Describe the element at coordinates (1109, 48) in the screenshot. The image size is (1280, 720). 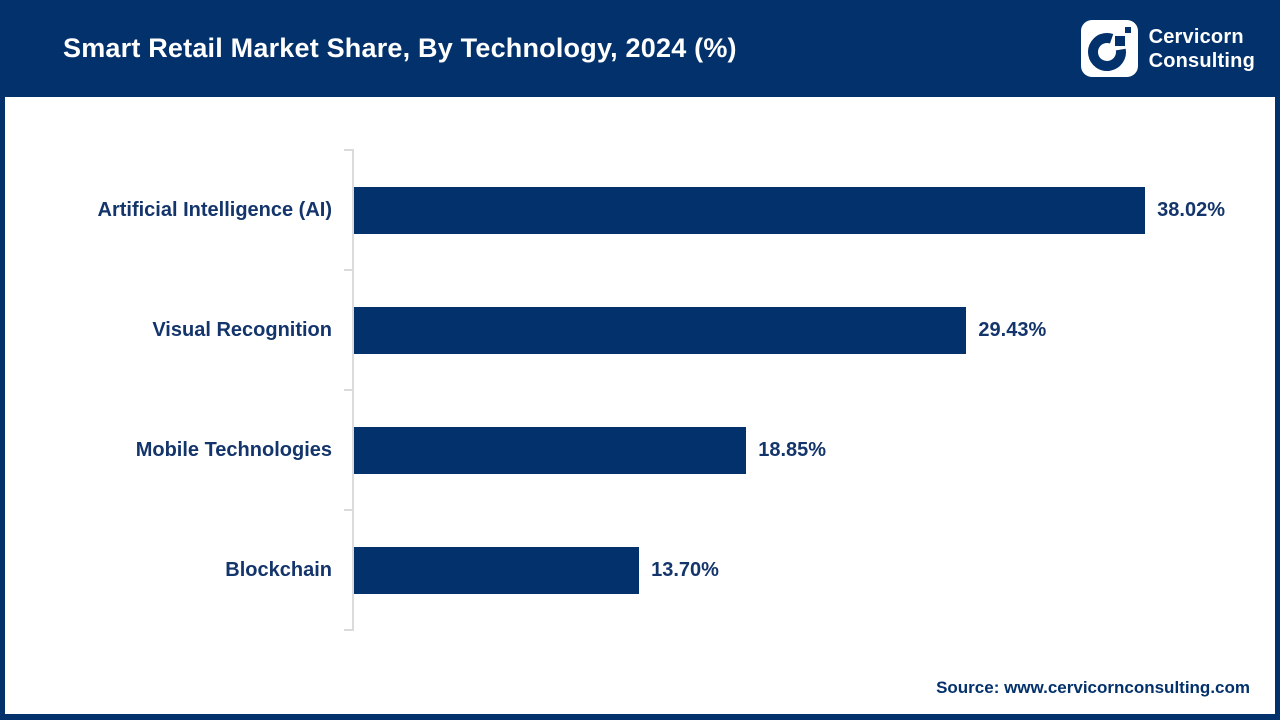
I see `cervicorn-logo-icon` at that location.